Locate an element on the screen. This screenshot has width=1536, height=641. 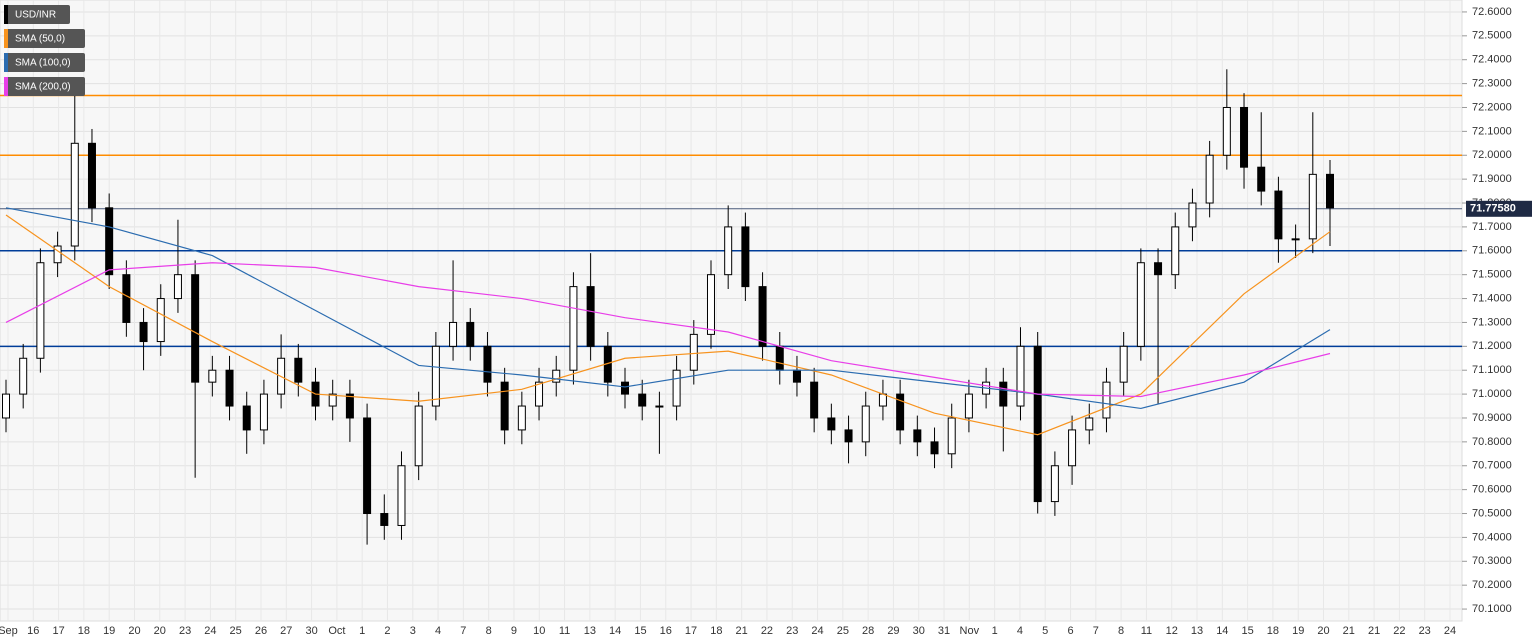
x-tick-label: 18 is located at coordinates (1273, 631).